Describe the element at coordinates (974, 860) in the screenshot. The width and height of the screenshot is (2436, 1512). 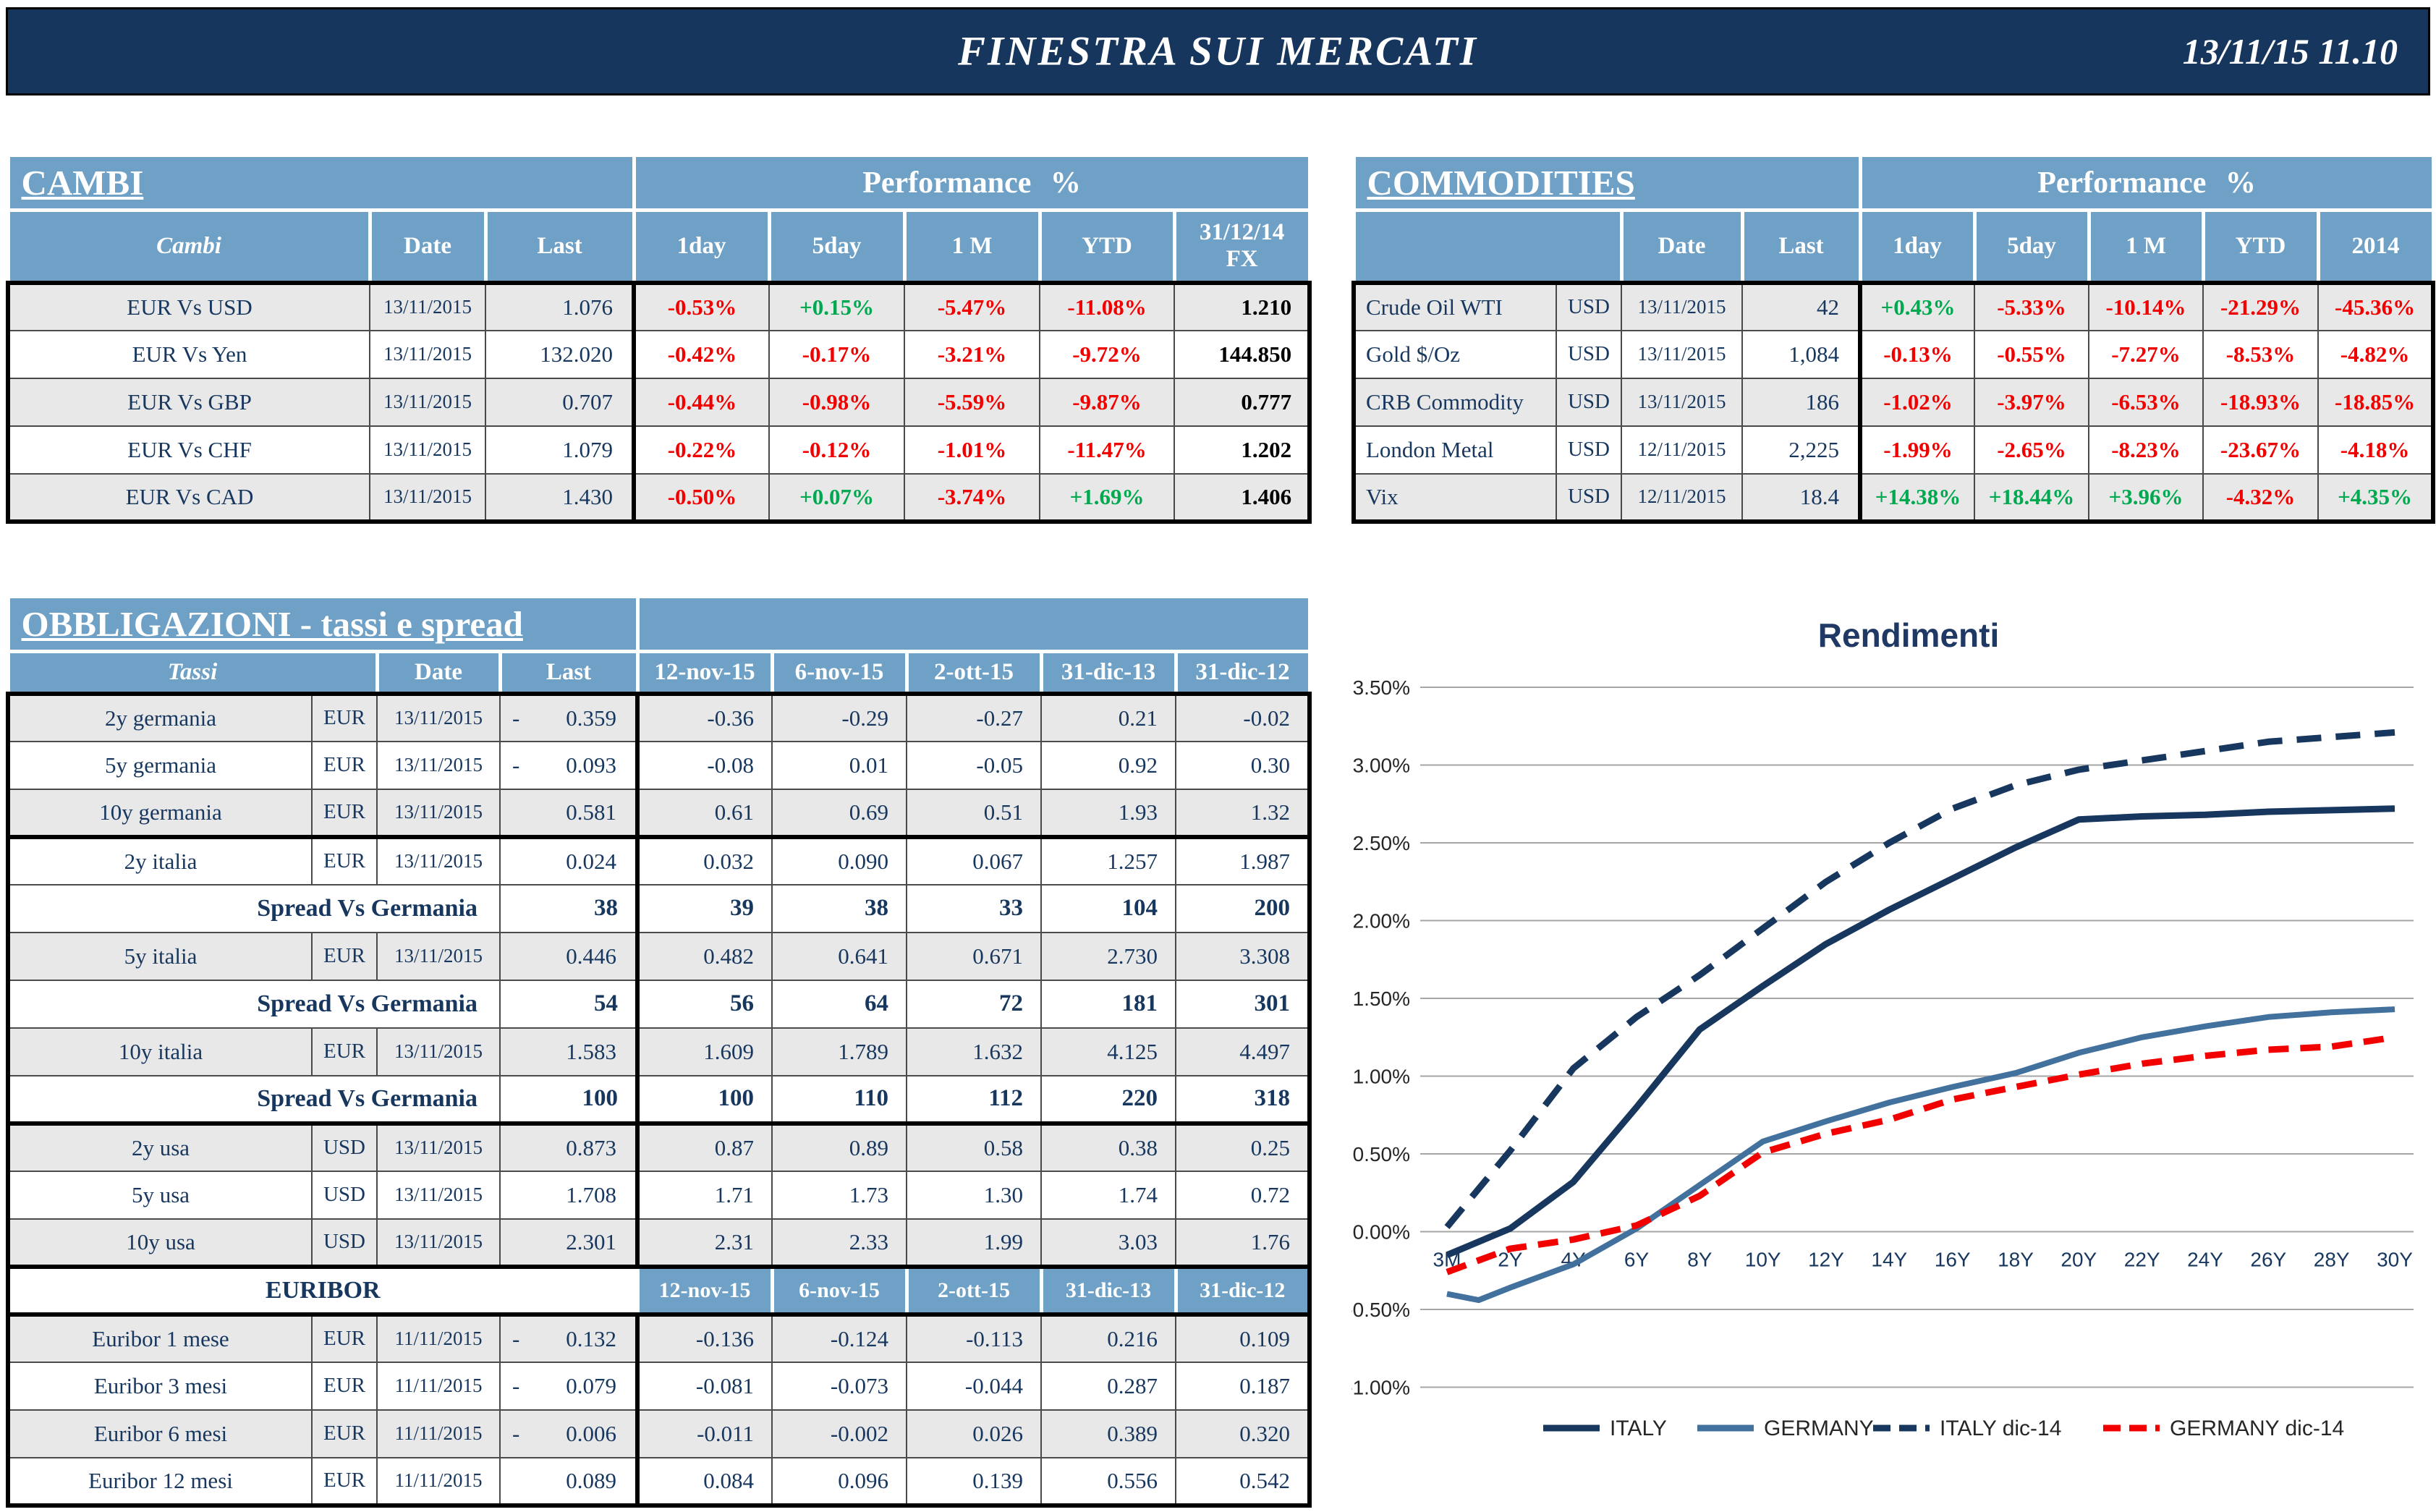
I see `cell-value: 0.067` at that location.